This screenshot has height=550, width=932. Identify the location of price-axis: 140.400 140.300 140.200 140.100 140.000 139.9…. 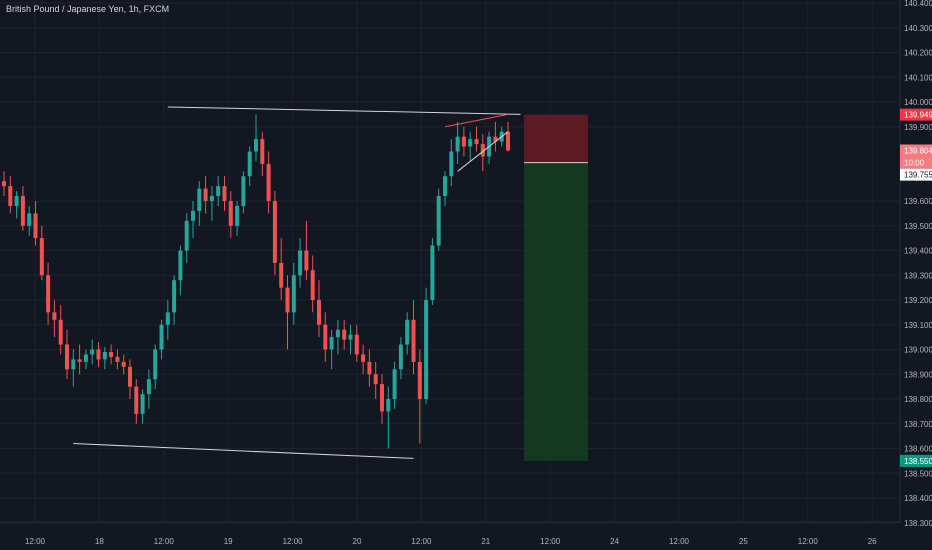
(918, 264).